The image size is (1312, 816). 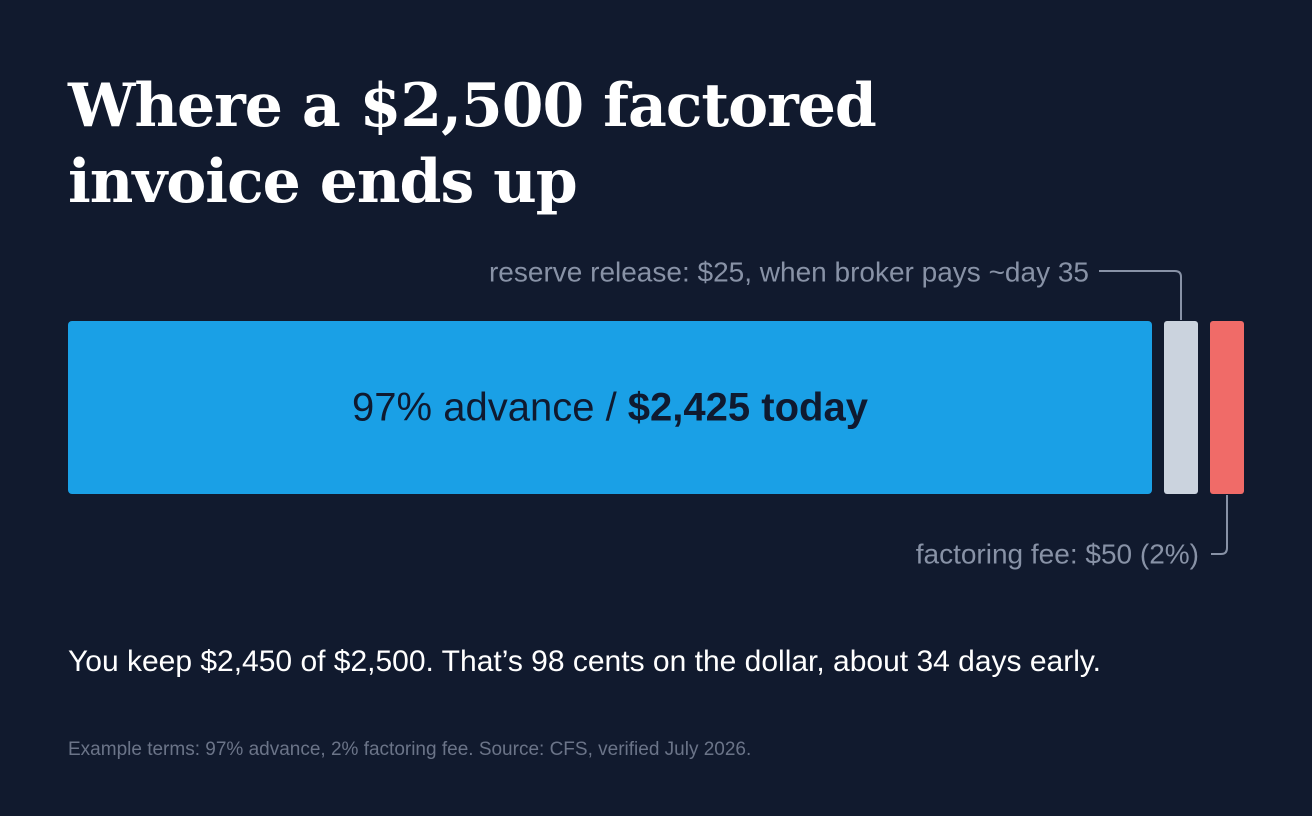 What do you see at coordinates (1181, 407) in the screenshot?
I see `bar-segment-reserve` at bounding box center [1181, 407].